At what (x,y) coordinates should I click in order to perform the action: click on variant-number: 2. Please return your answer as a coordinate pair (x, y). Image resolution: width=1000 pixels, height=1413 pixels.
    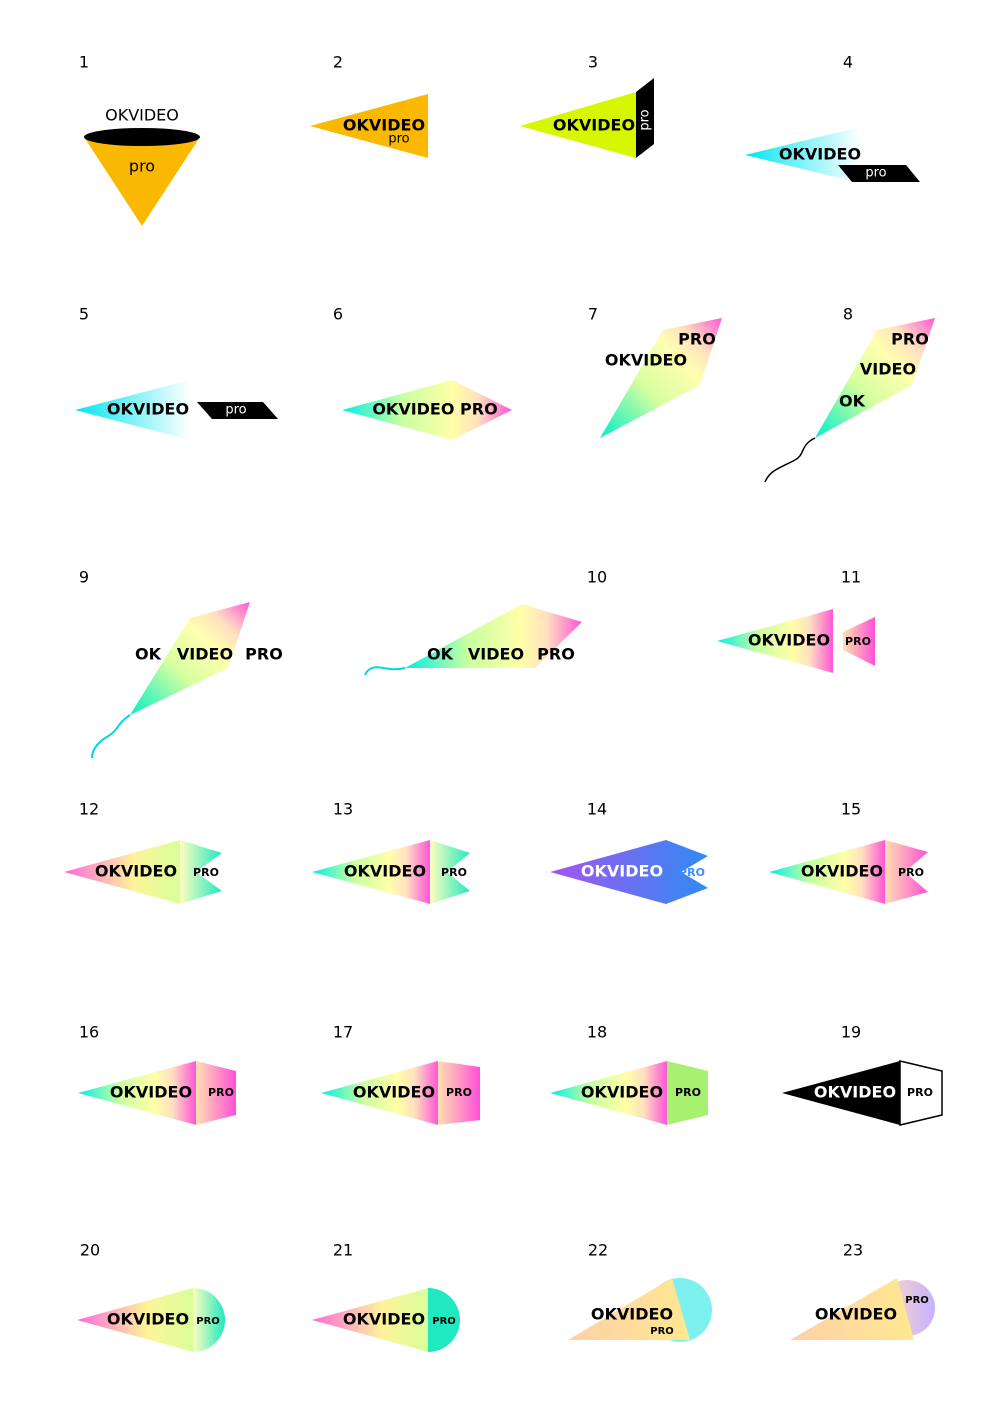
    Looking at the image, I should click on (338, 62).